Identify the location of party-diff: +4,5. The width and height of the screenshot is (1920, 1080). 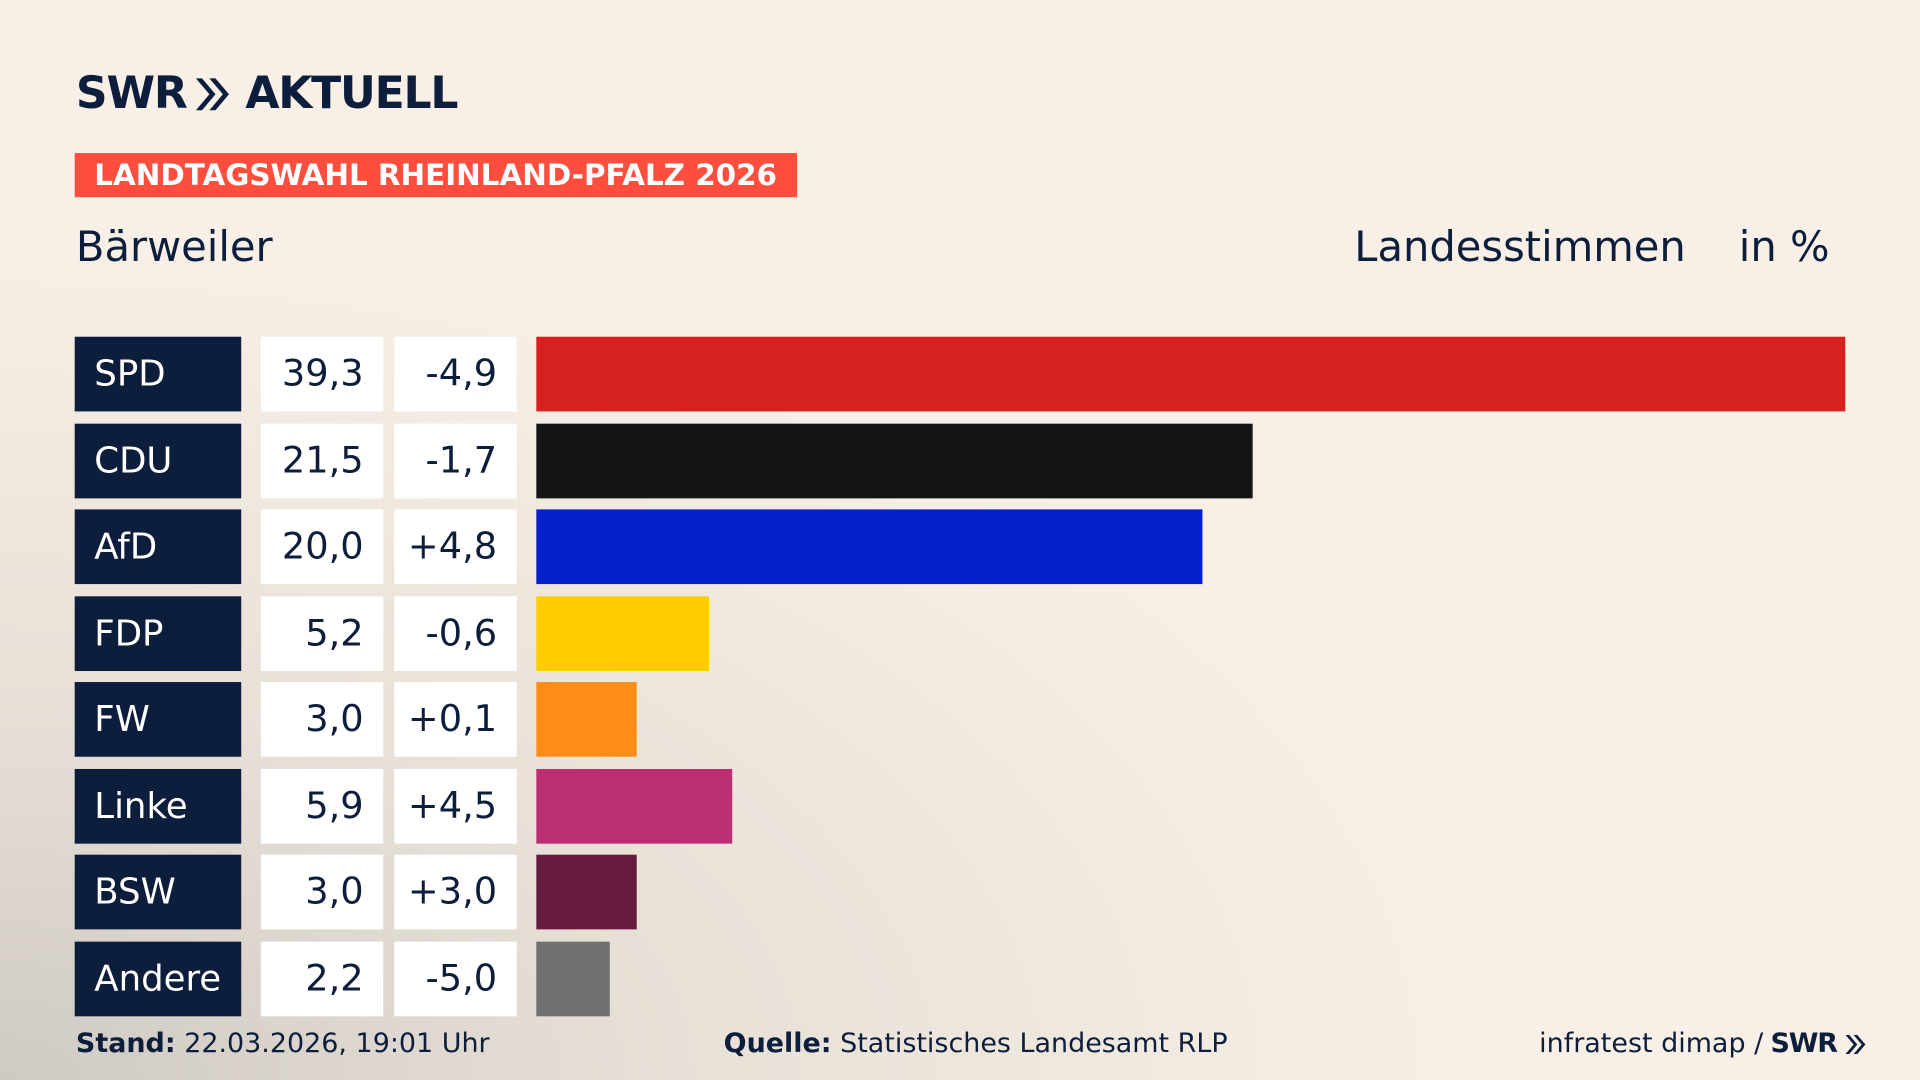
(455, 806).